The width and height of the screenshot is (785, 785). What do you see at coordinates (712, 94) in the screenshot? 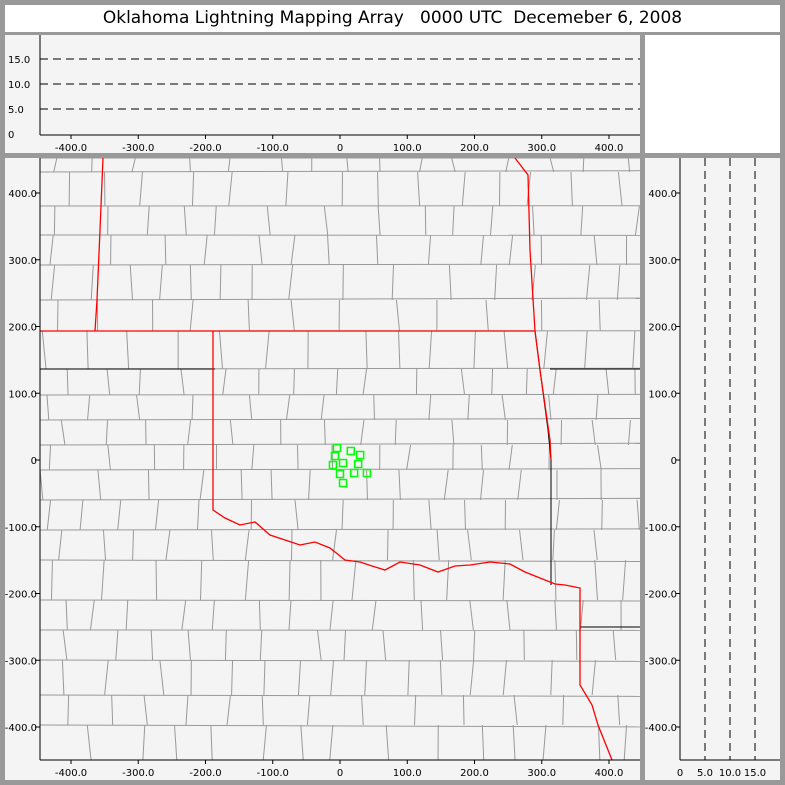
I see `empty-corner-panel` at bounding box center [712, 94].